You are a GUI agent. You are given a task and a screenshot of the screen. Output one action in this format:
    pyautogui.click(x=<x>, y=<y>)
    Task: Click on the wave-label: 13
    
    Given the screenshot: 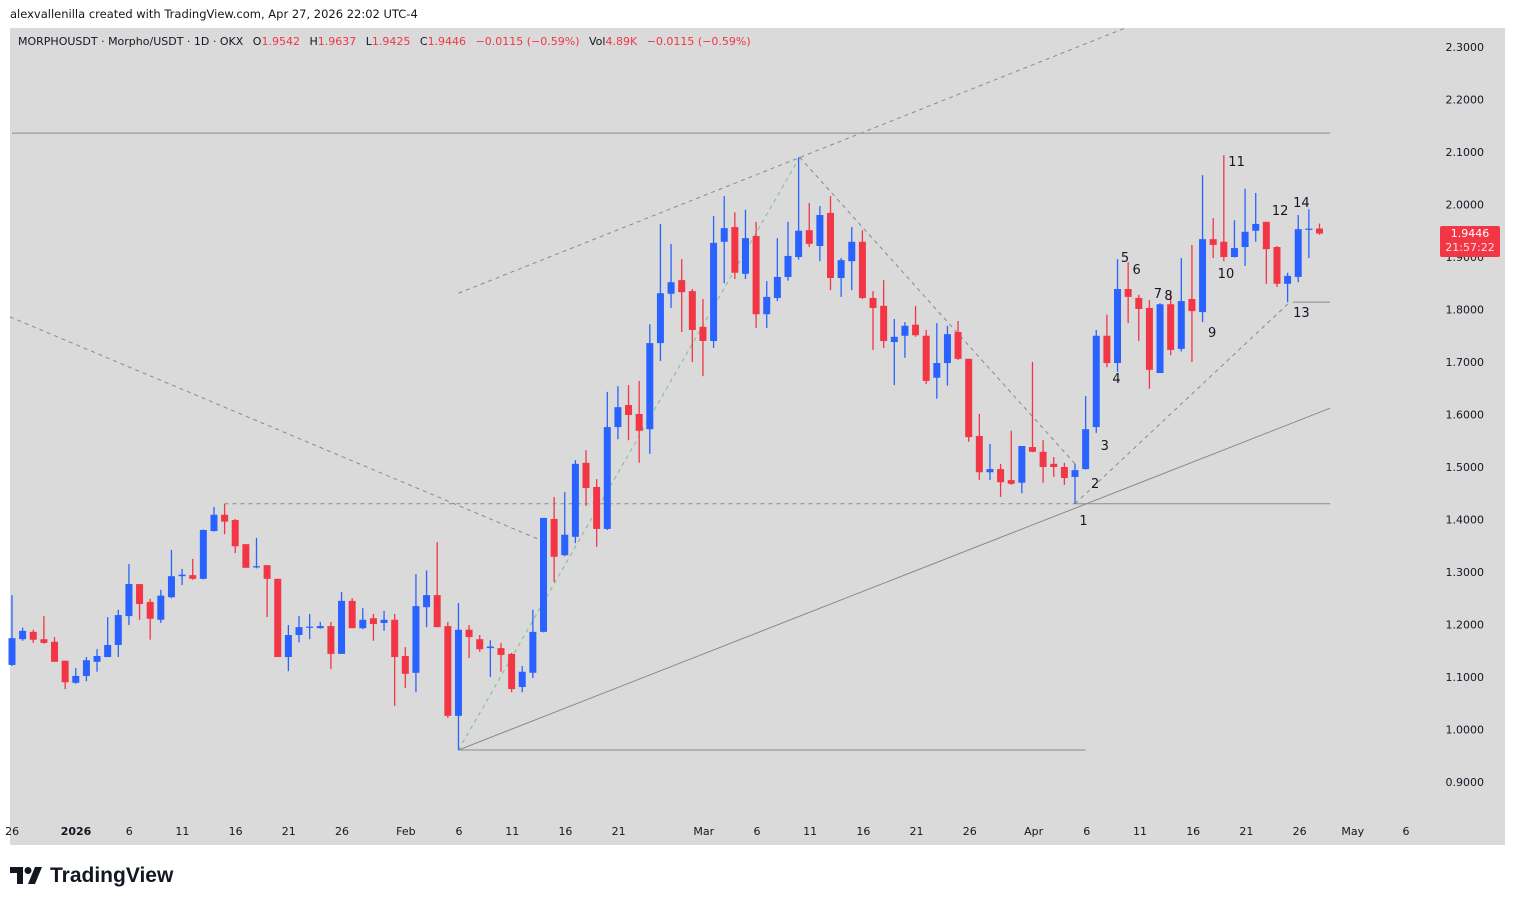 What is the action you would take?
    pyautogui.click(x=1301, y=313)
    